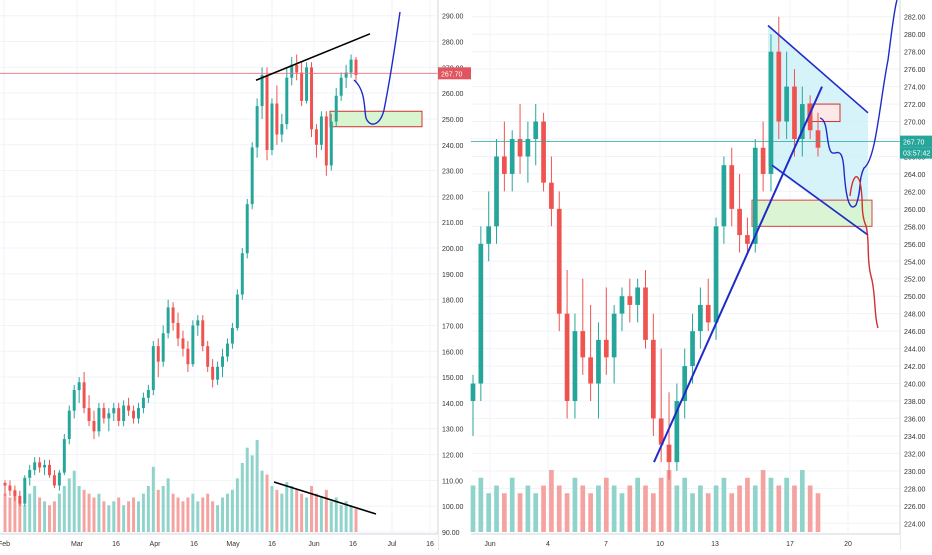 The image size is (932, 555). Describe the element at coordinates (454, 275) in the screenshot. I see `left-price-axis` at that location.